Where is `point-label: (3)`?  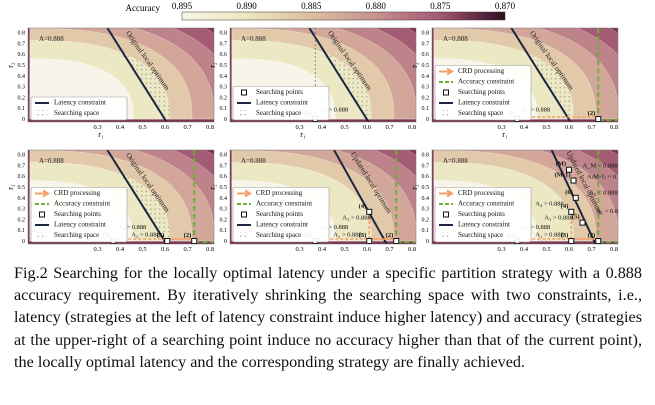
point-label: (3) is located at coordinates (565, 235).